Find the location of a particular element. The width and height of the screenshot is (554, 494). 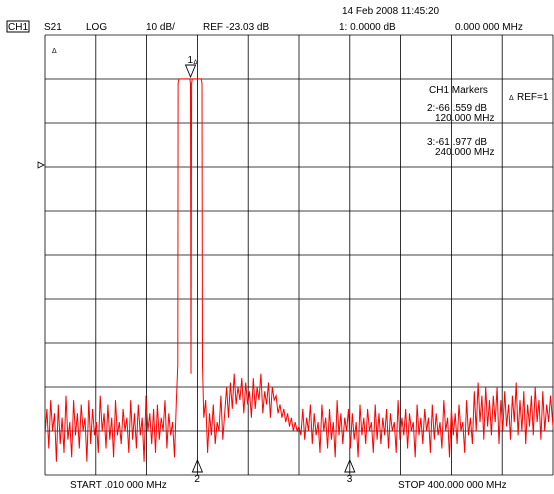

start-frequency: START .010 000 MHz is located at coordinates (118, 485).